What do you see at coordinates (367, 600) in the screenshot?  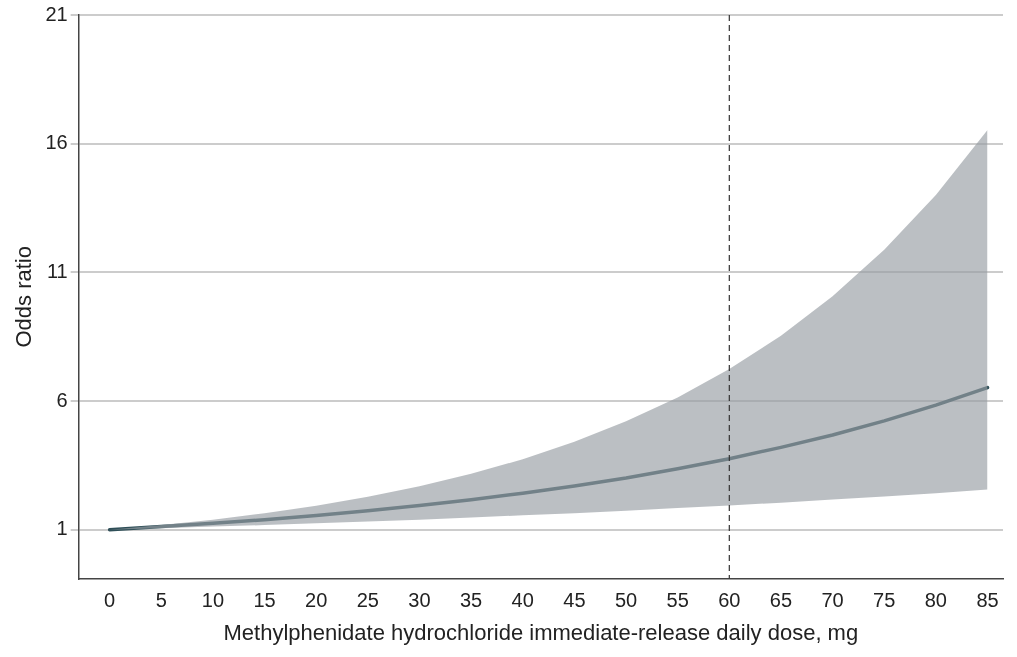 I see `x-tick-label: 25` at bounding box center [367, 600].